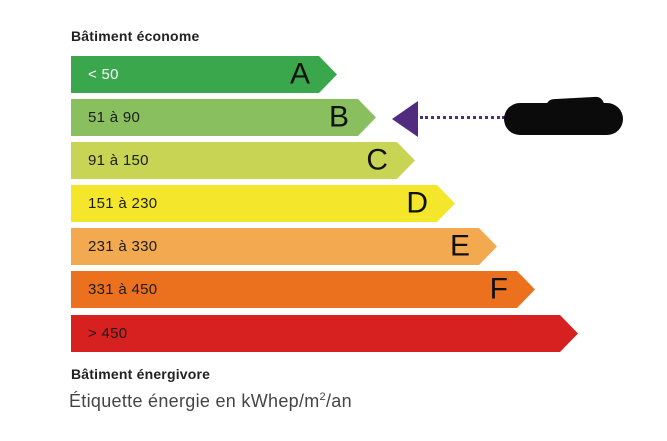  Describe the element at coordinates (135, 36) in the screenshot. I see `economical-building-label: Bâtiment économe` at that location.